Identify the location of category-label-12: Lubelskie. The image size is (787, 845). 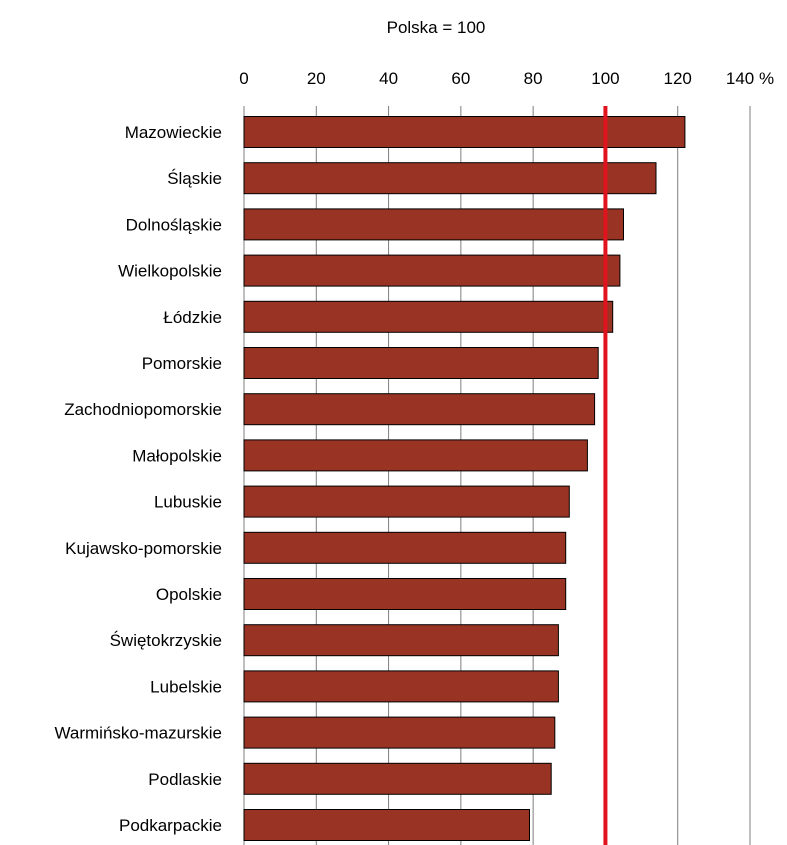
(186, 686).